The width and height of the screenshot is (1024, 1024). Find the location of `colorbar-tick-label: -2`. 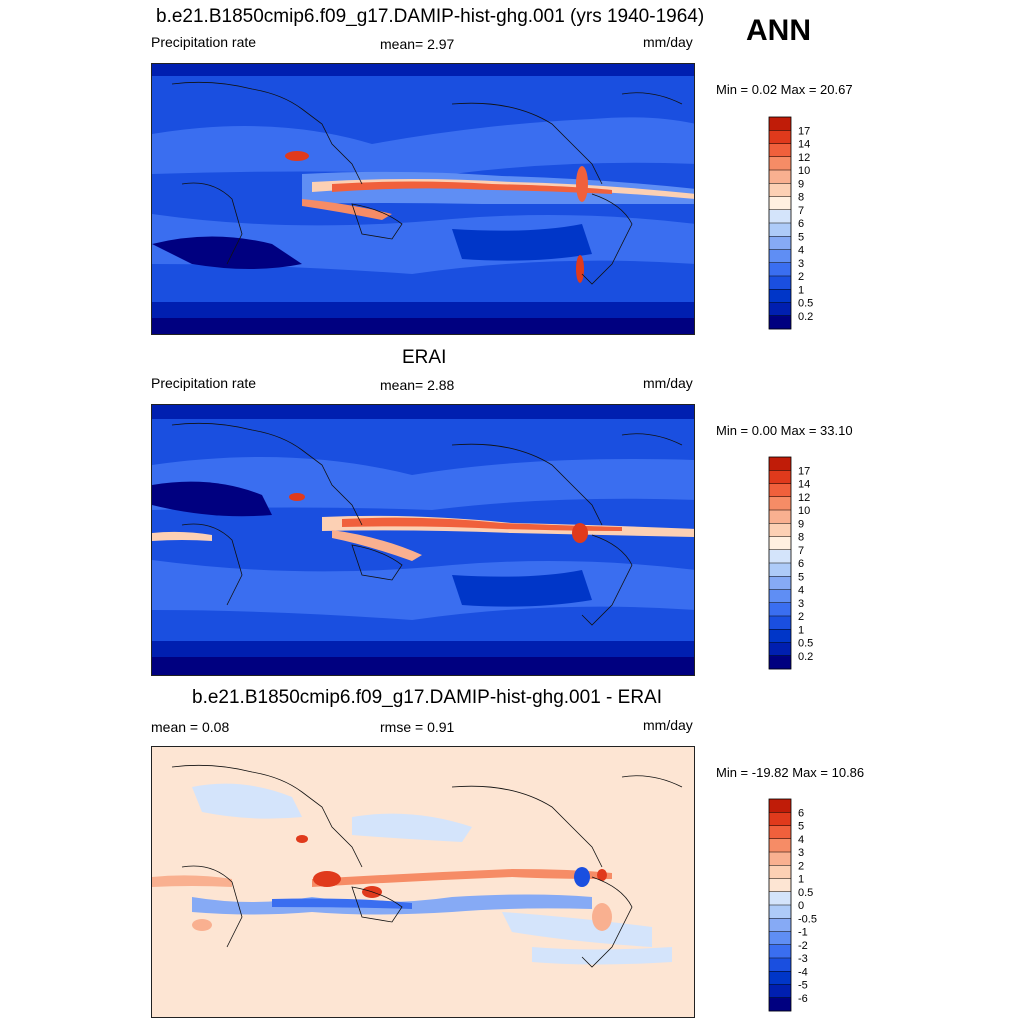

colorbar-tick-label: -2 is located at coordinates (803, 946).